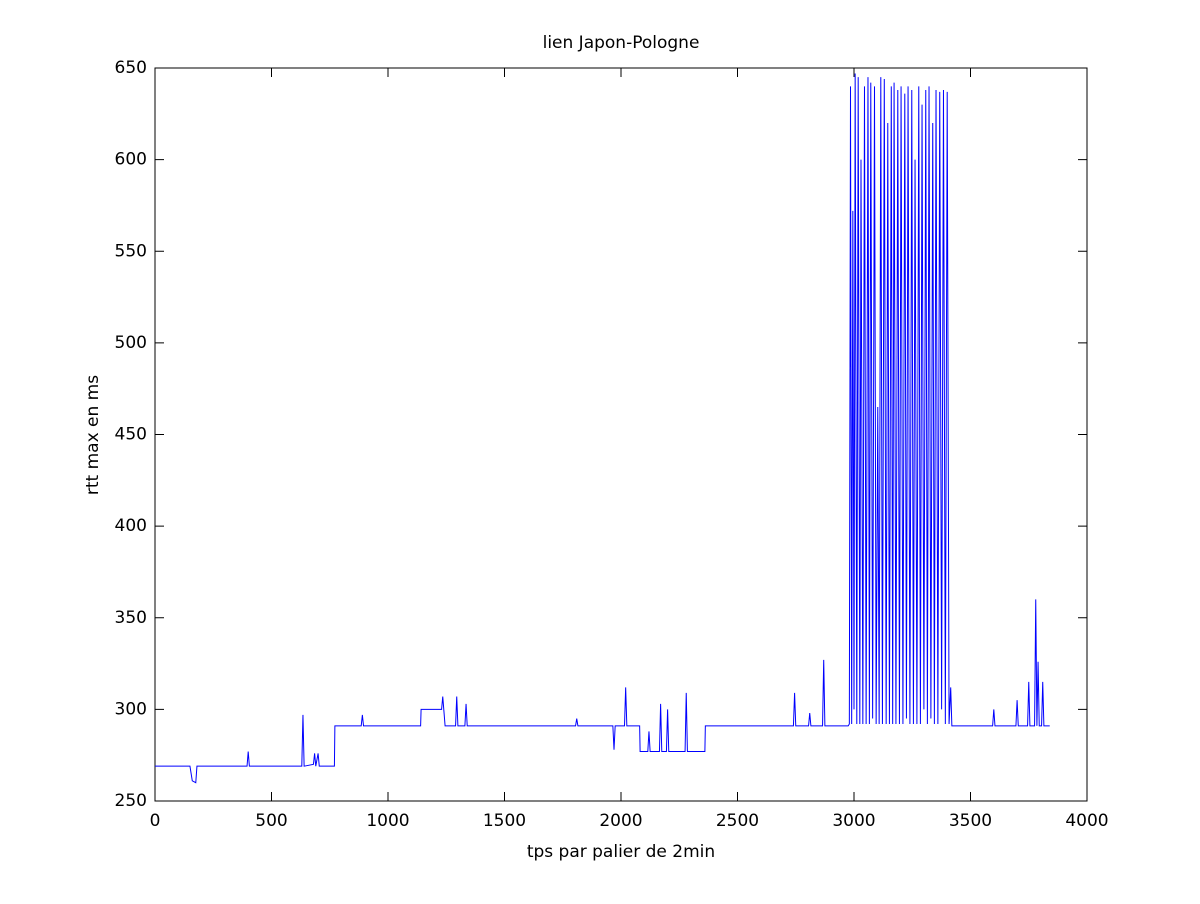 The height and width of the screenshot is (904, 1200). I want to click on x-tick-label: 500, so click(271, 821).